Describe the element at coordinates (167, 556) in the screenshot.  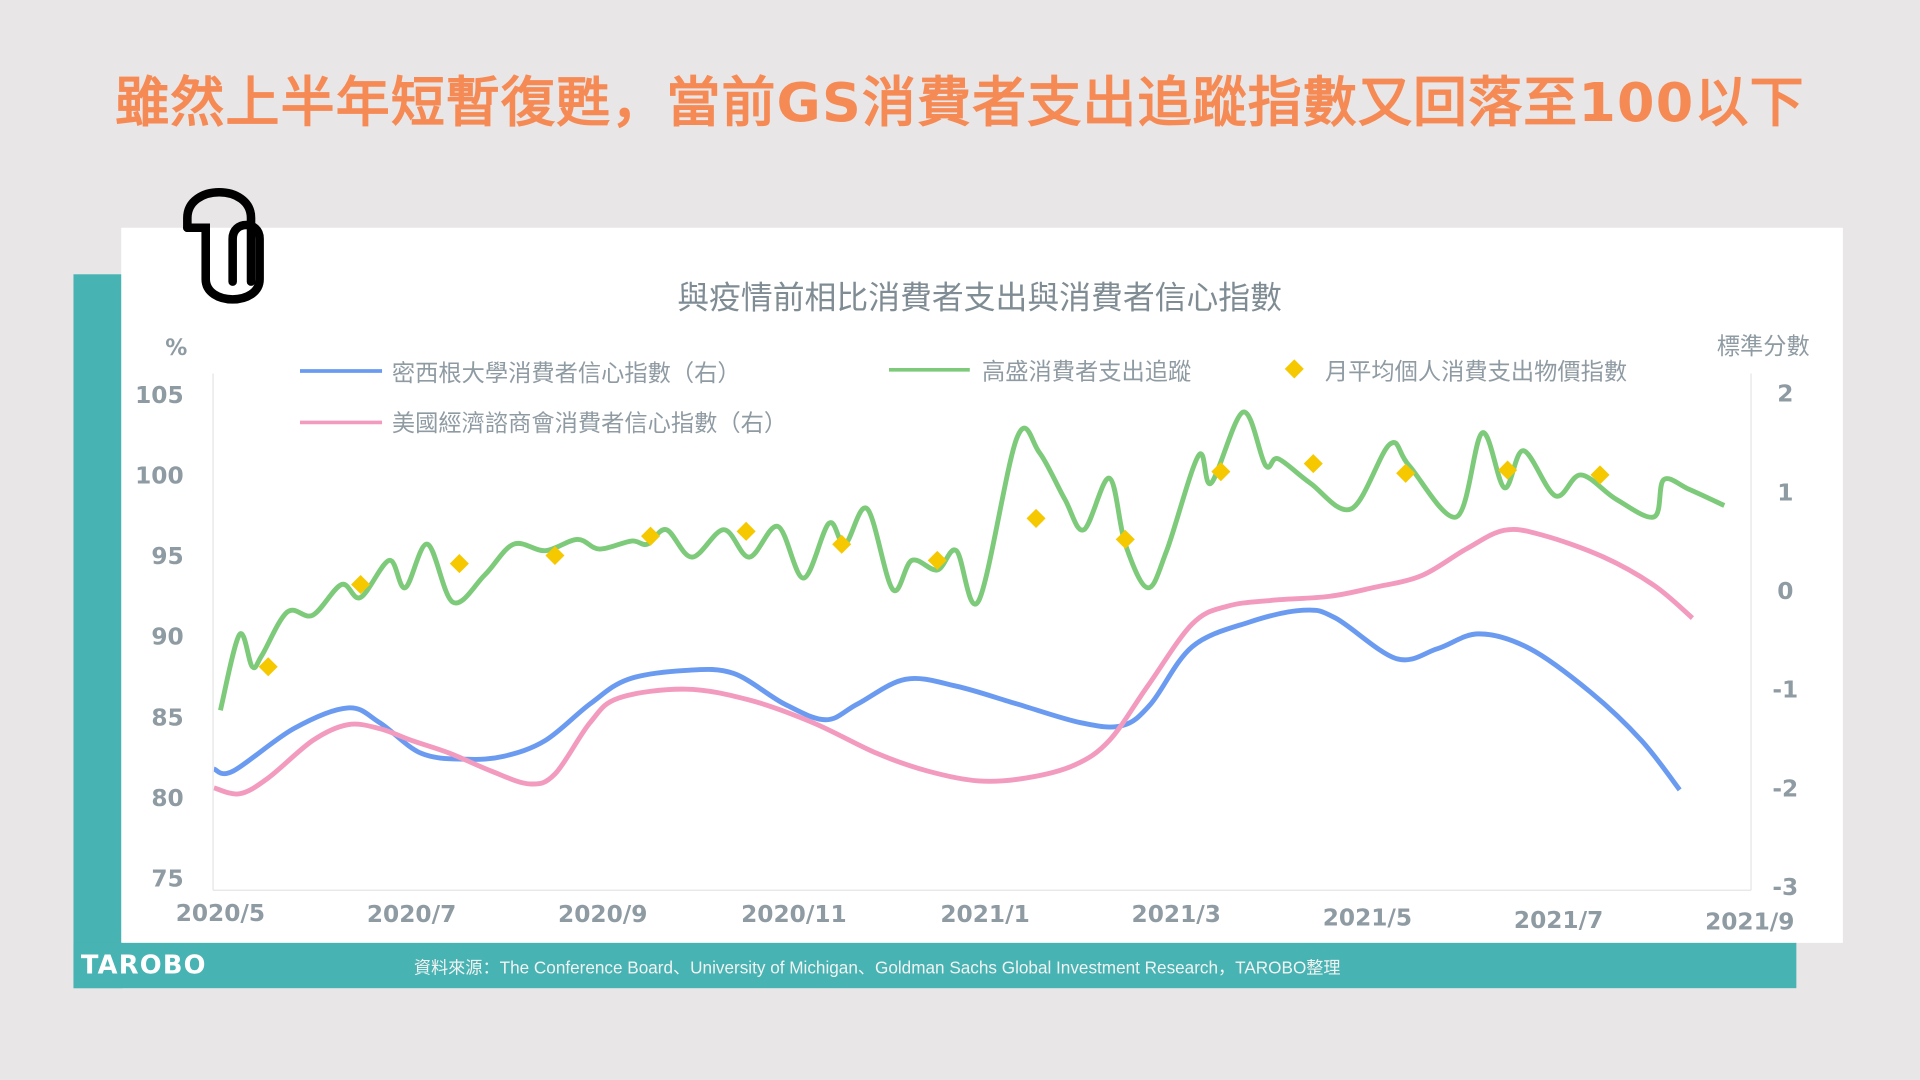
I see `left-y-tick-label: 95` at that location.